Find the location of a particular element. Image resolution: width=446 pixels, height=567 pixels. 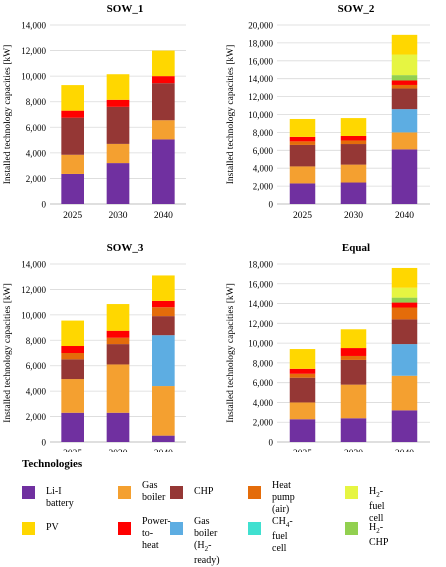

y-tick-label: 16,000 is located at coordinates (260, 284).